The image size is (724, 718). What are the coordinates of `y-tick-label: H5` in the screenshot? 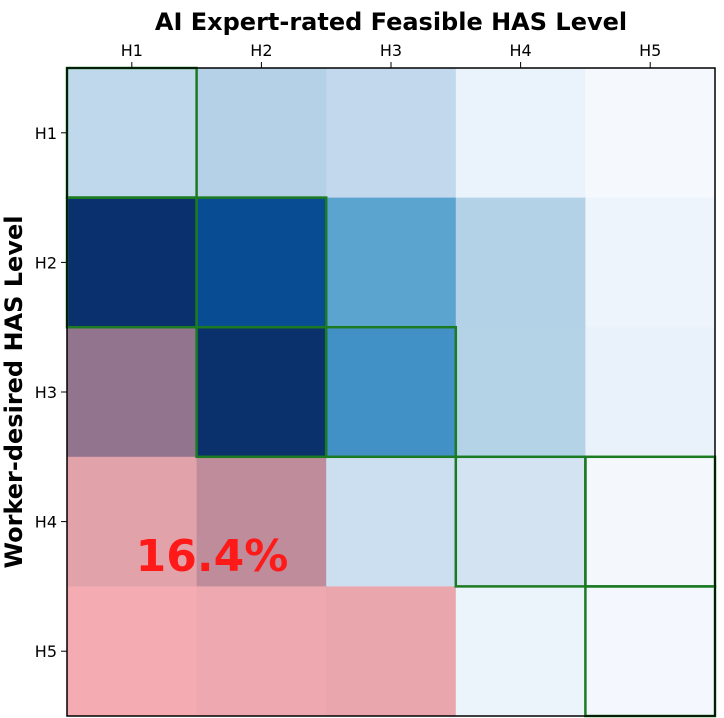 It's located at (46, 651).